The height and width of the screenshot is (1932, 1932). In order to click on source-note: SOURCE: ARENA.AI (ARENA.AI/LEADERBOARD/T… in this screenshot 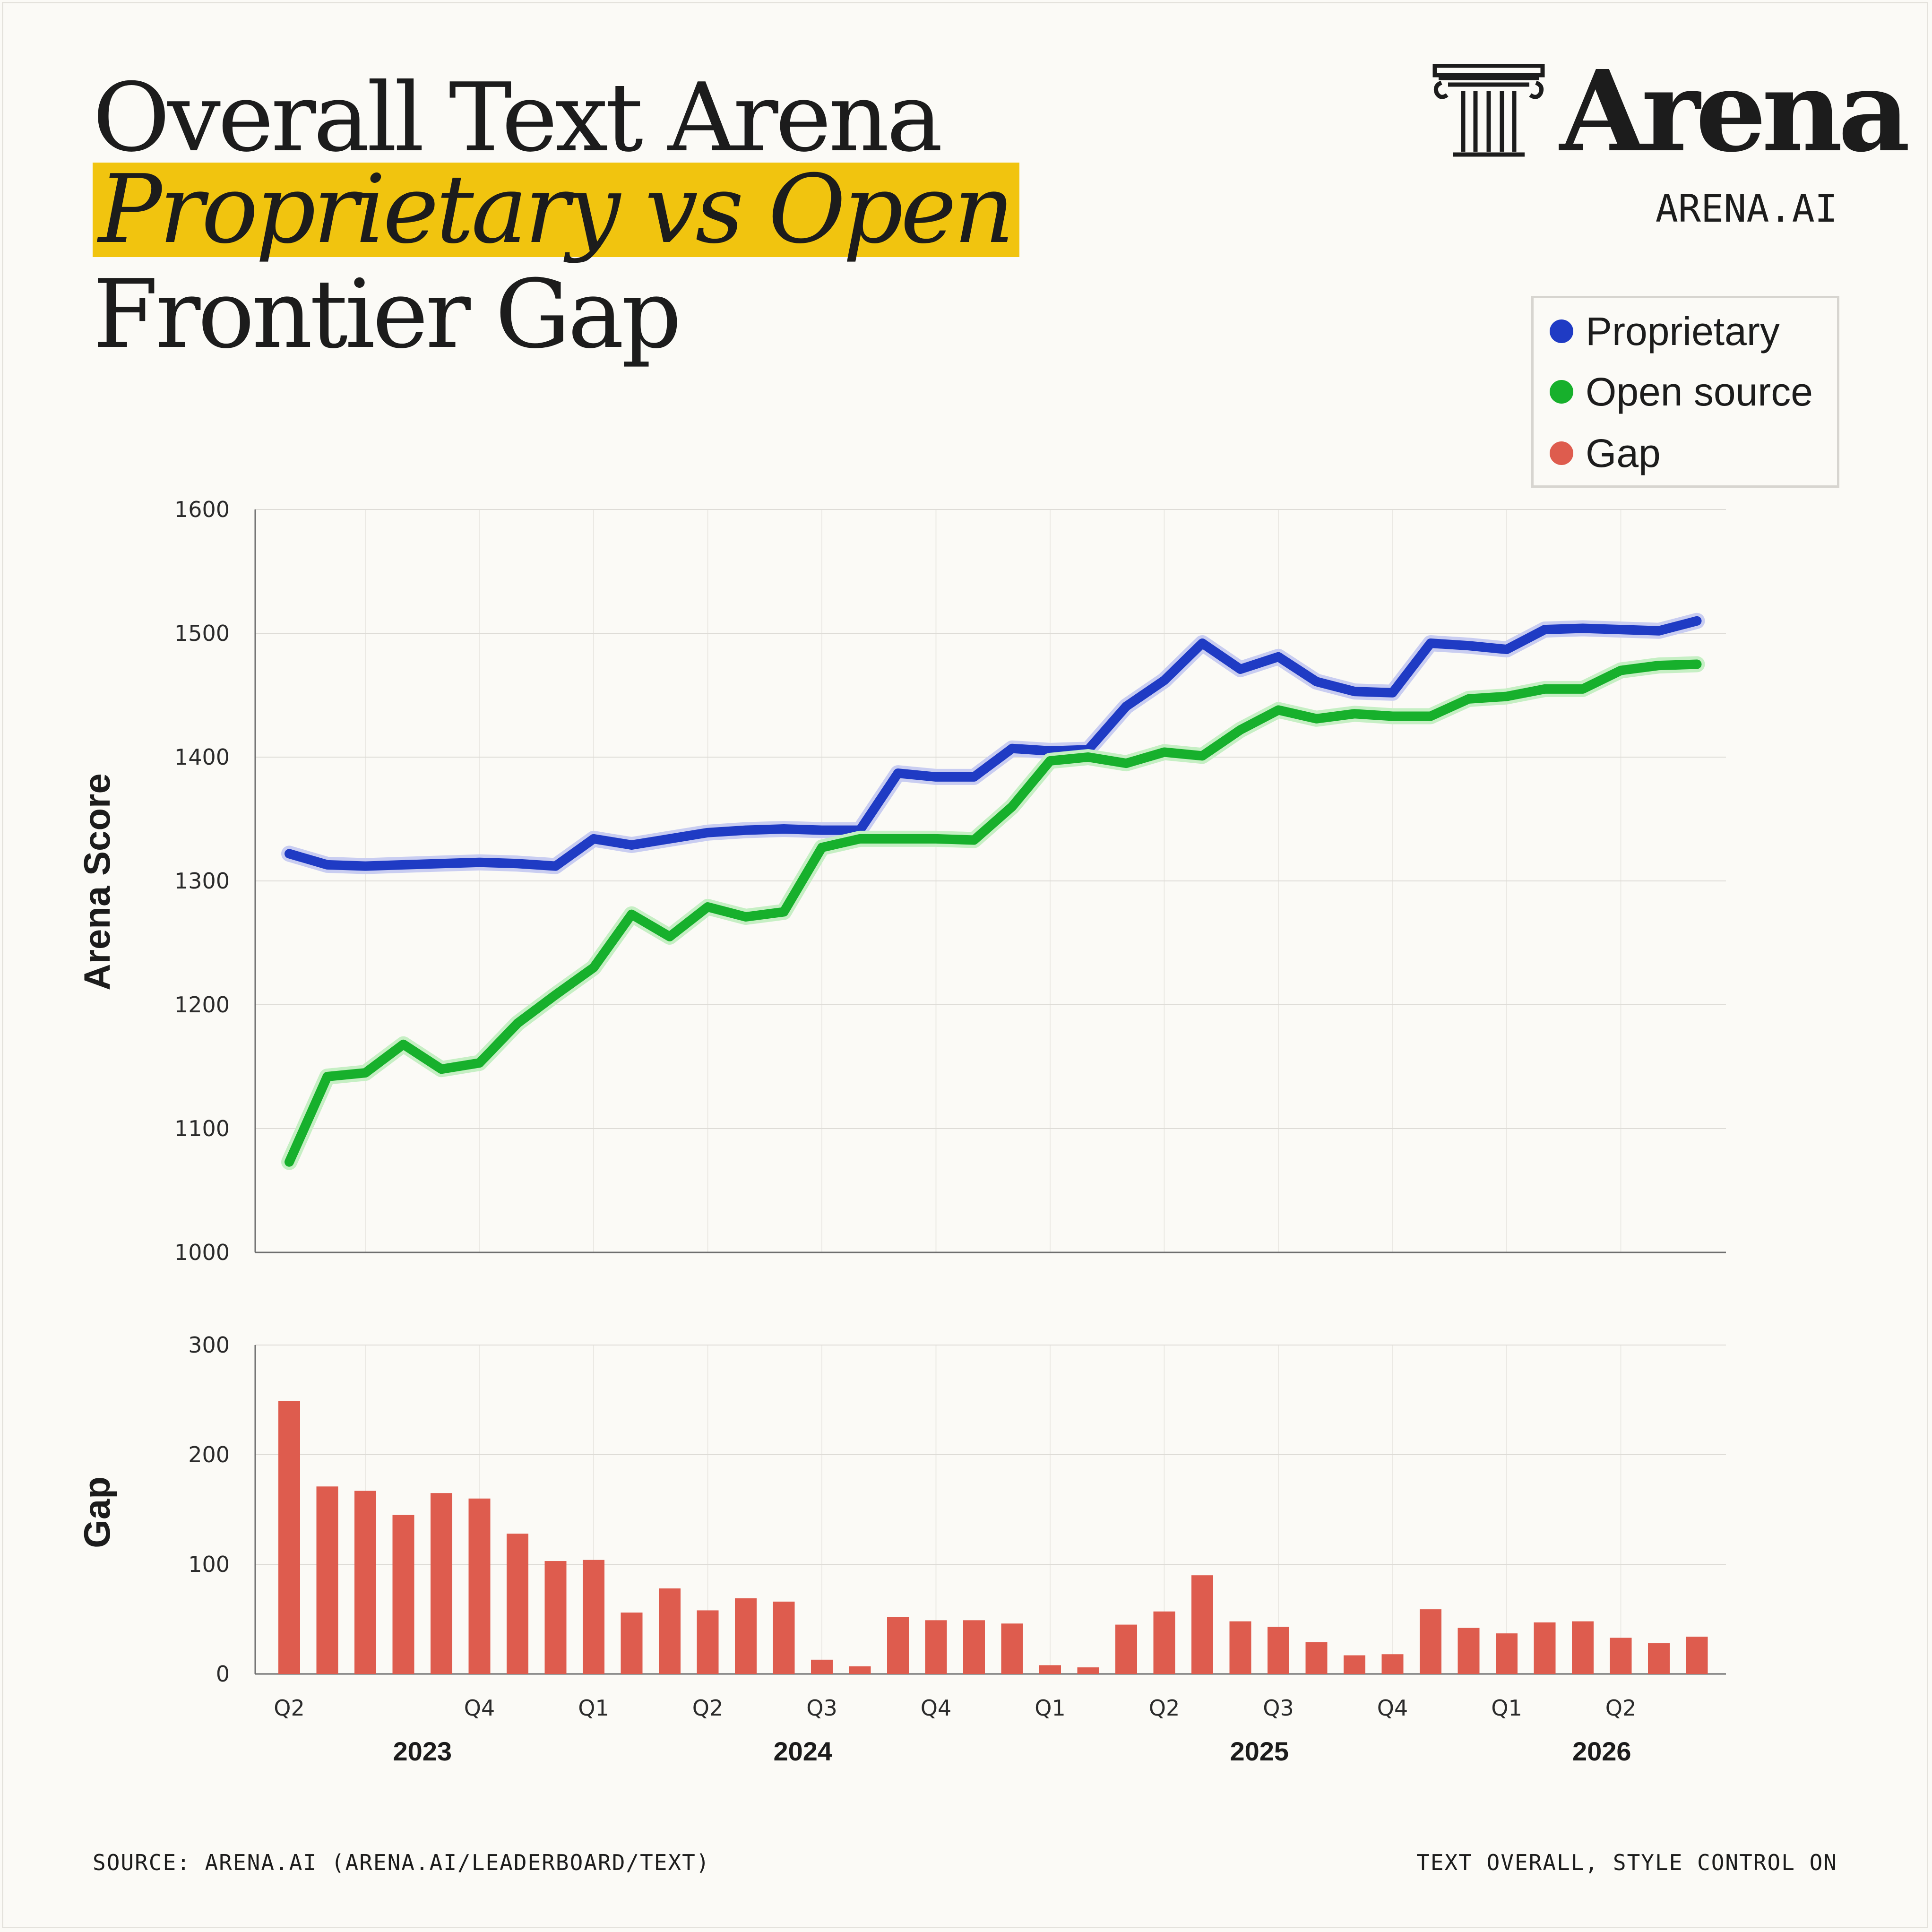, I will do `click(402, 1863)`.